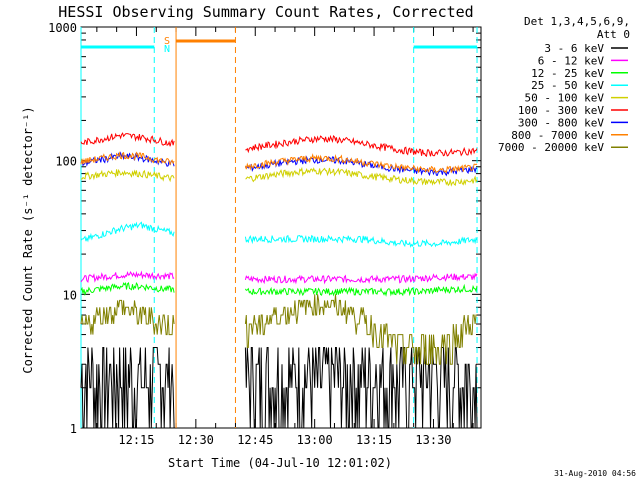 The image size is (640, 480). I want to click on y-axis-label: Corrected Count Rate (s⁻¹ detector⁻¹), so click(28, 239).